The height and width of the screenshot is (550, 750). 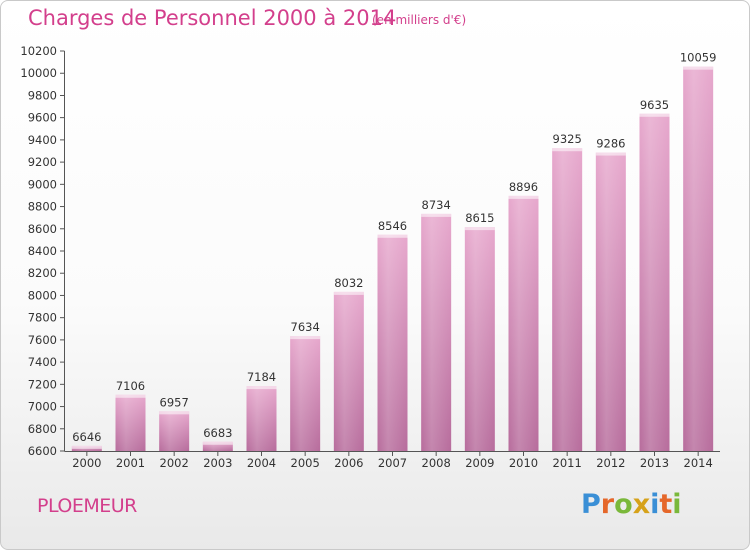 I want to click on logo-letter: t, so click(x=666, y=504).